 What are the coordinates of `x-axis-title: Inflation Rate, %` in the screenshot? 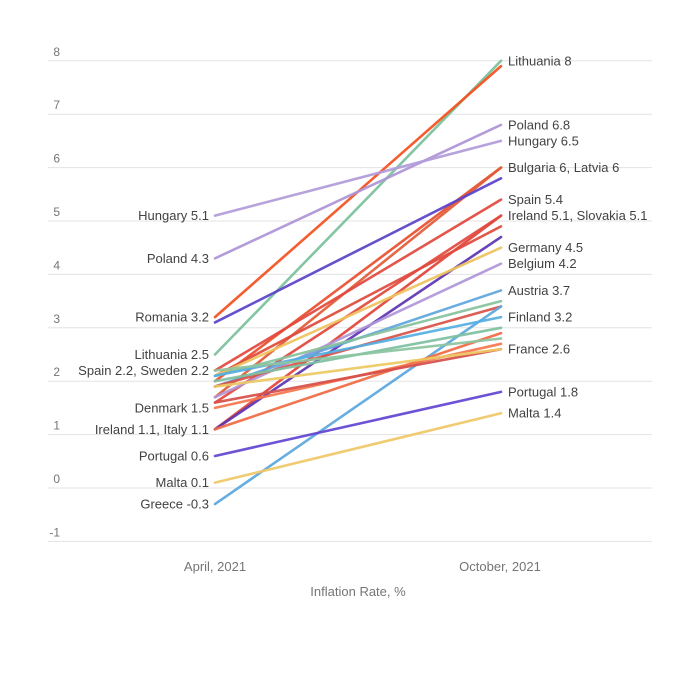 It's located at (358, 591).